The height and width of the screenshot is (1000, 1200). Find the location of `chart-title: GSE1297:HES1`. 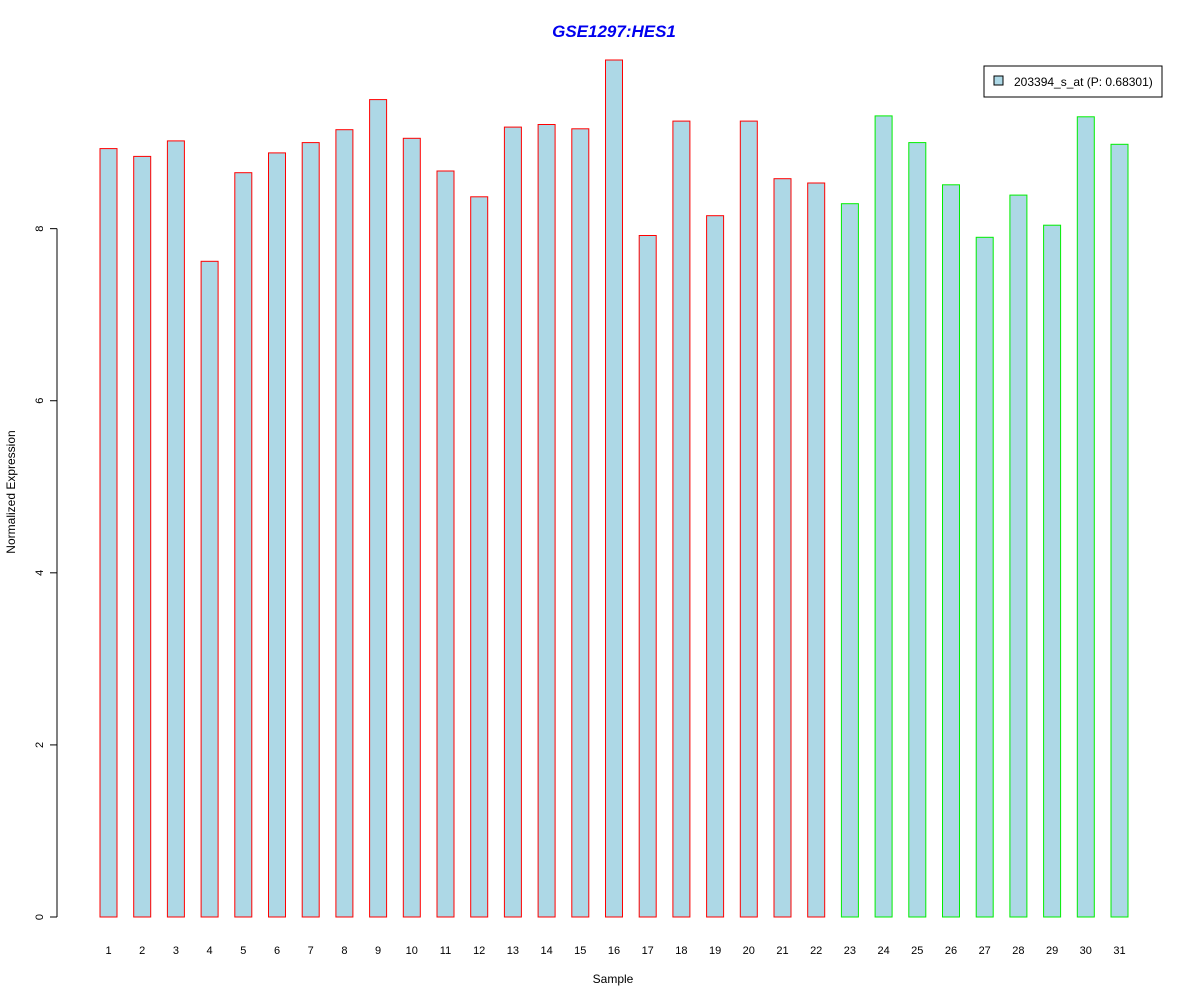

chart-title: GSE1297:HES1 is located at coordinates (614, 31).